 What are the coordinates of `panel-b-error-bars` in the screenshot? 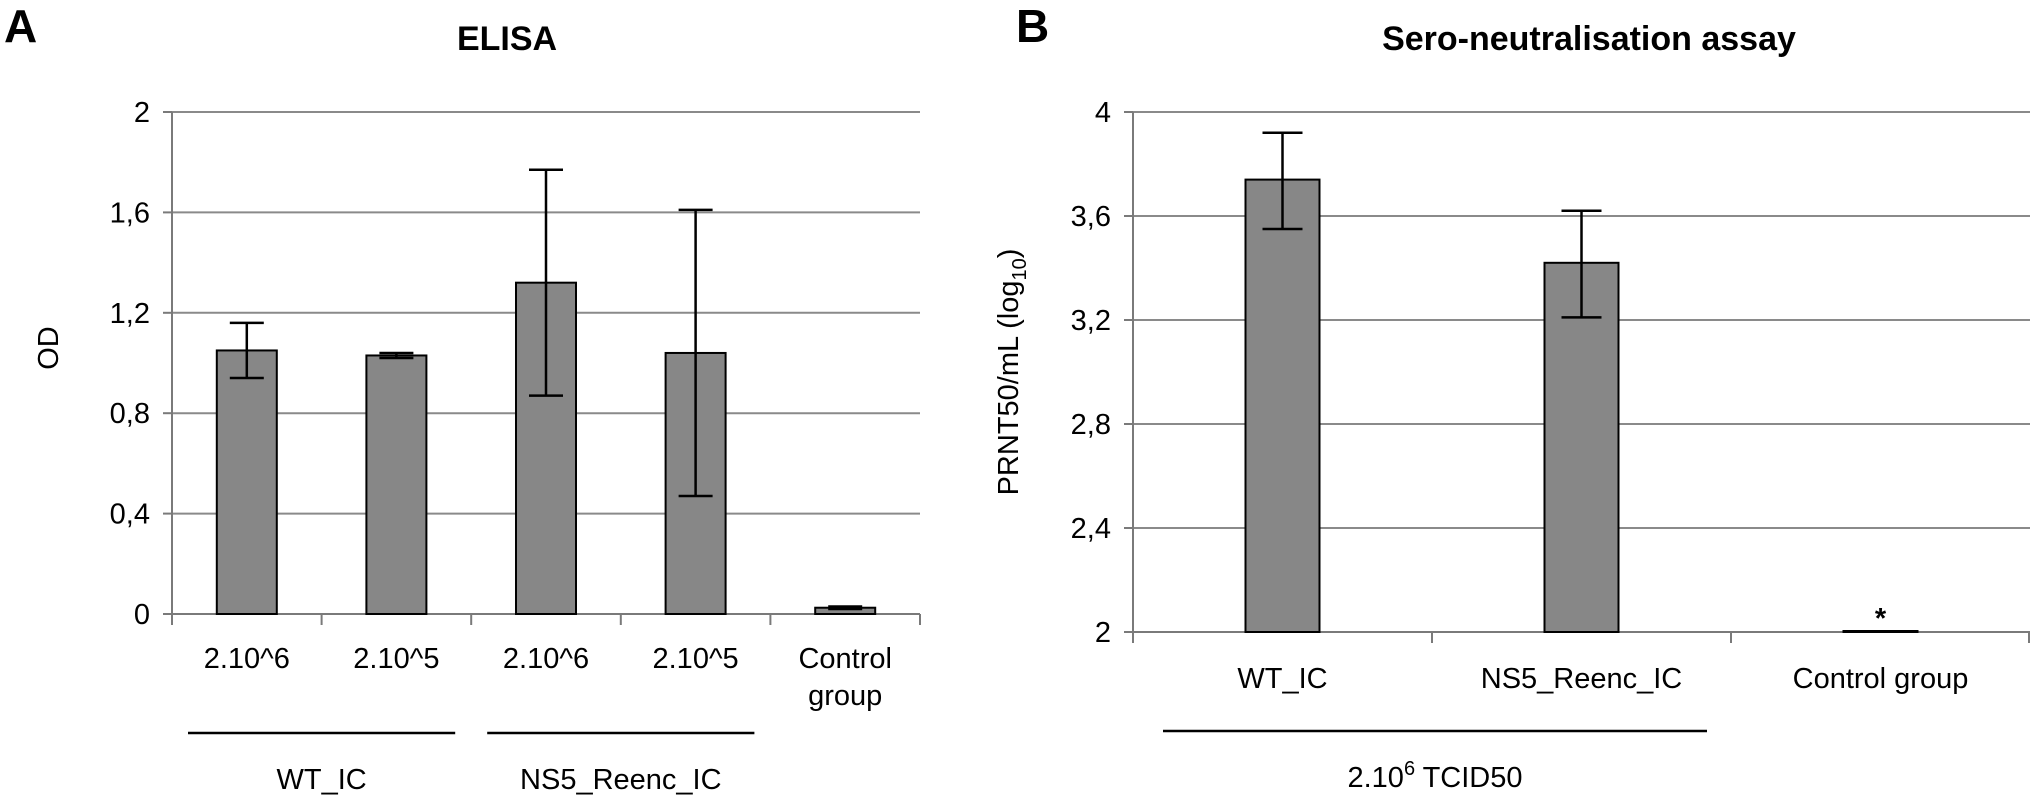 It's located at (1432, 225).